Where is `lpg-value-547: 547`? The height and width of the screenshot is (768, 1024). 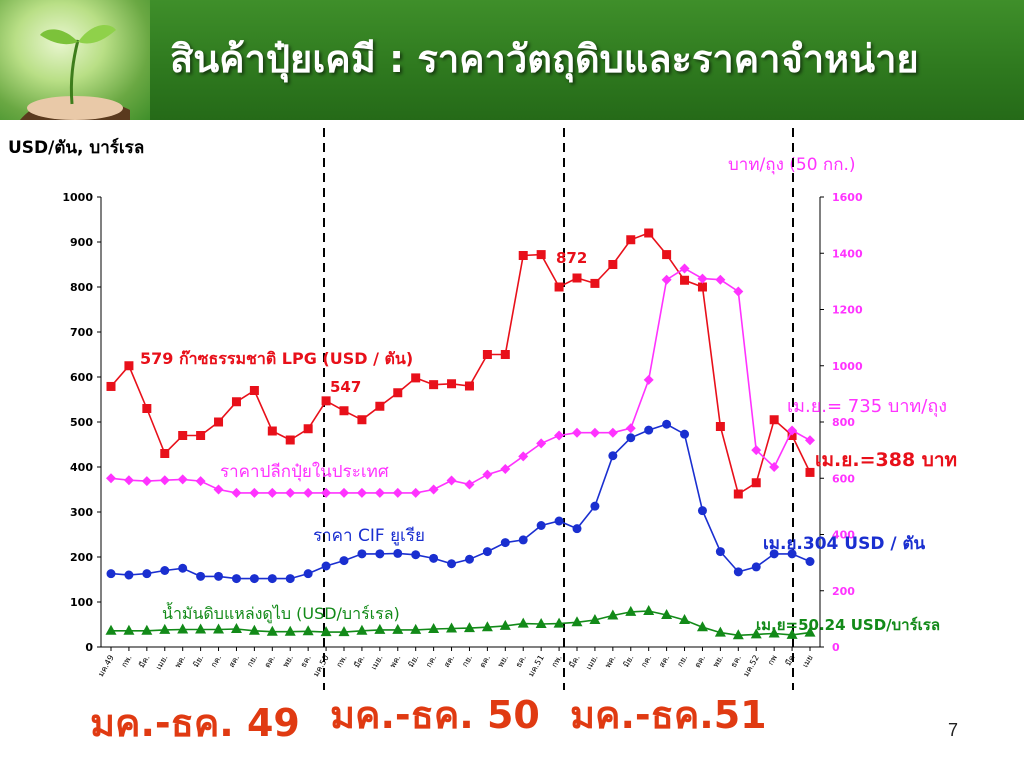 lpg-value-547: 547 is located at coordinates (345, 387).